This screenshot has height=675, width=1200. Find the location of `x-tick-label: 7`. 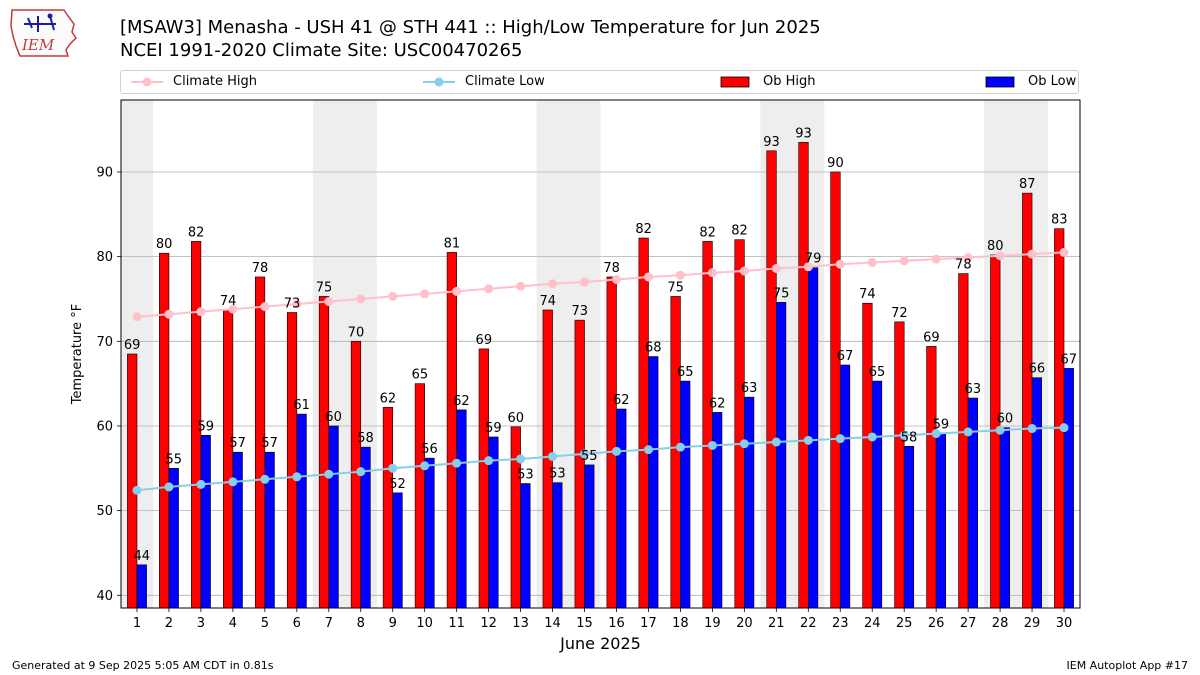

x-tick-label: 7 is located at coordinates (329, 623).